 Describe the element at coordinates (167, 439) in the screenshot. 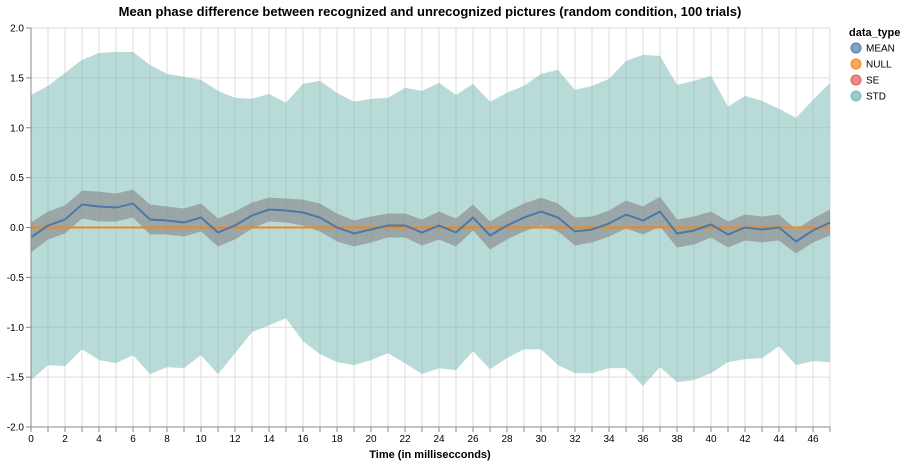

I see `x-tick-label: 8` at that location.